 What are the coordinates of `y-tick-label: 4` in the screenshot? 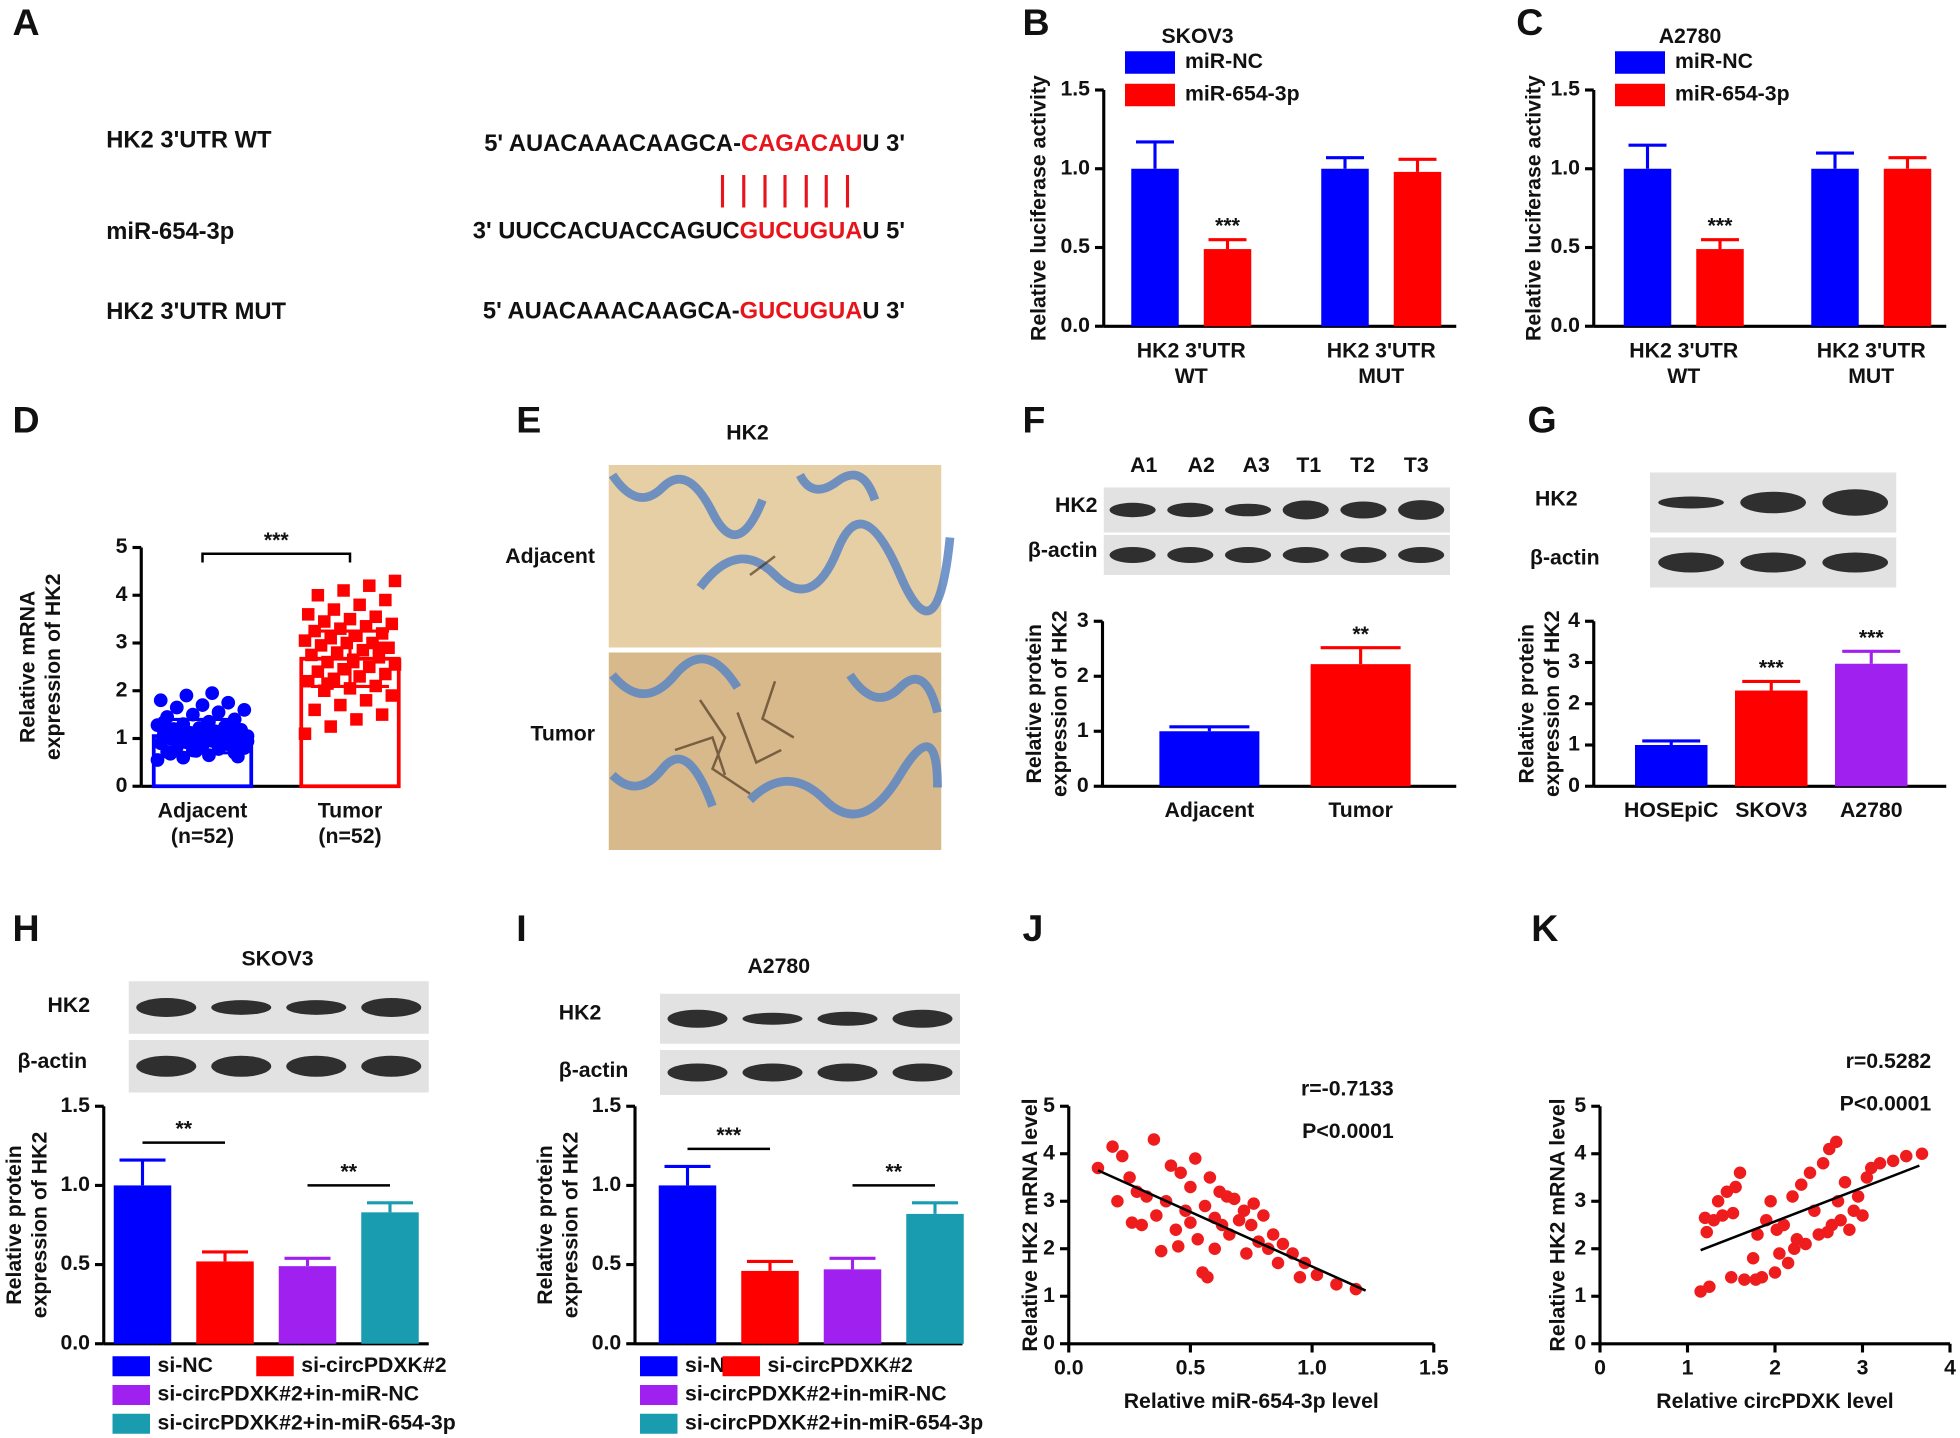 It's located at (1580, 1152).